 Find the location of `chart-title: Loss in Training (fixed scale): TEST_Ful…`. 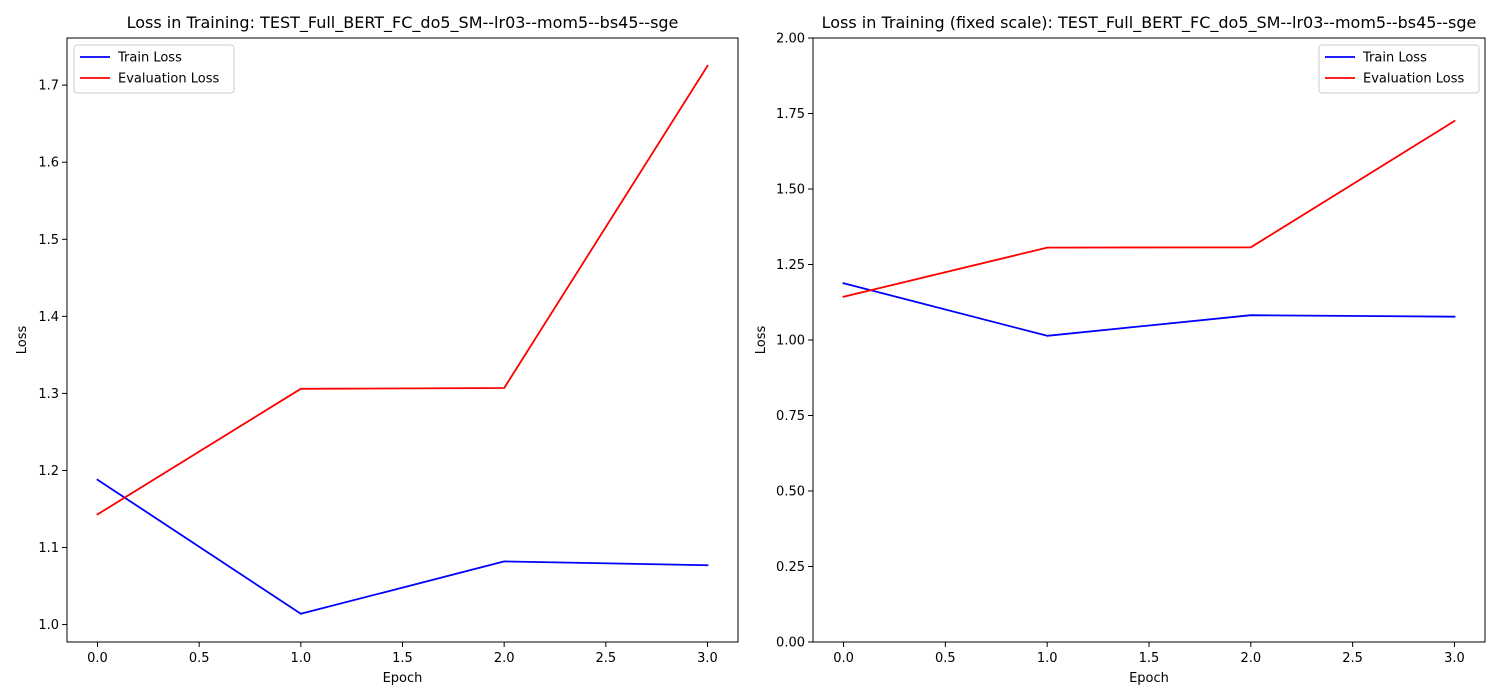

chart-title: Loss in Training (fixed scale): TEST_Ful… is located at coordinates (1149, 23).